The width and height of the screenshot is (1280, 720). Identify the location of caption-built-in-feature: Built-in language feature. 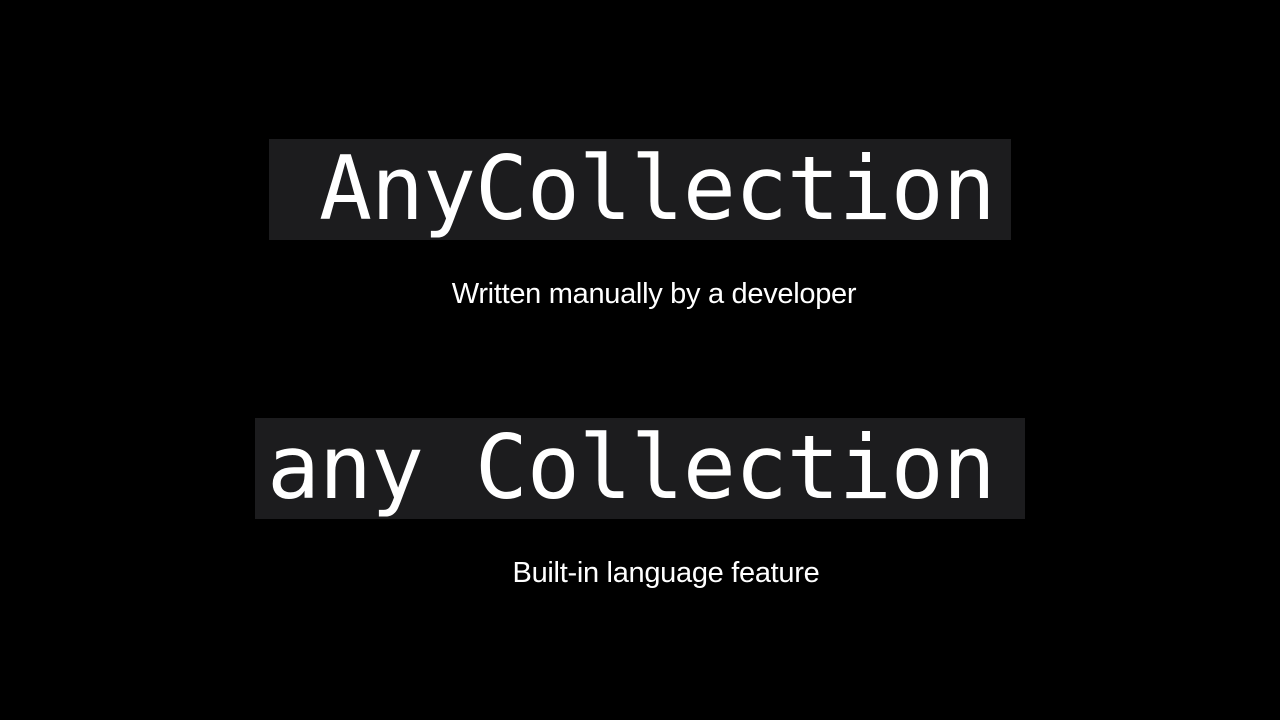
(666, 573).